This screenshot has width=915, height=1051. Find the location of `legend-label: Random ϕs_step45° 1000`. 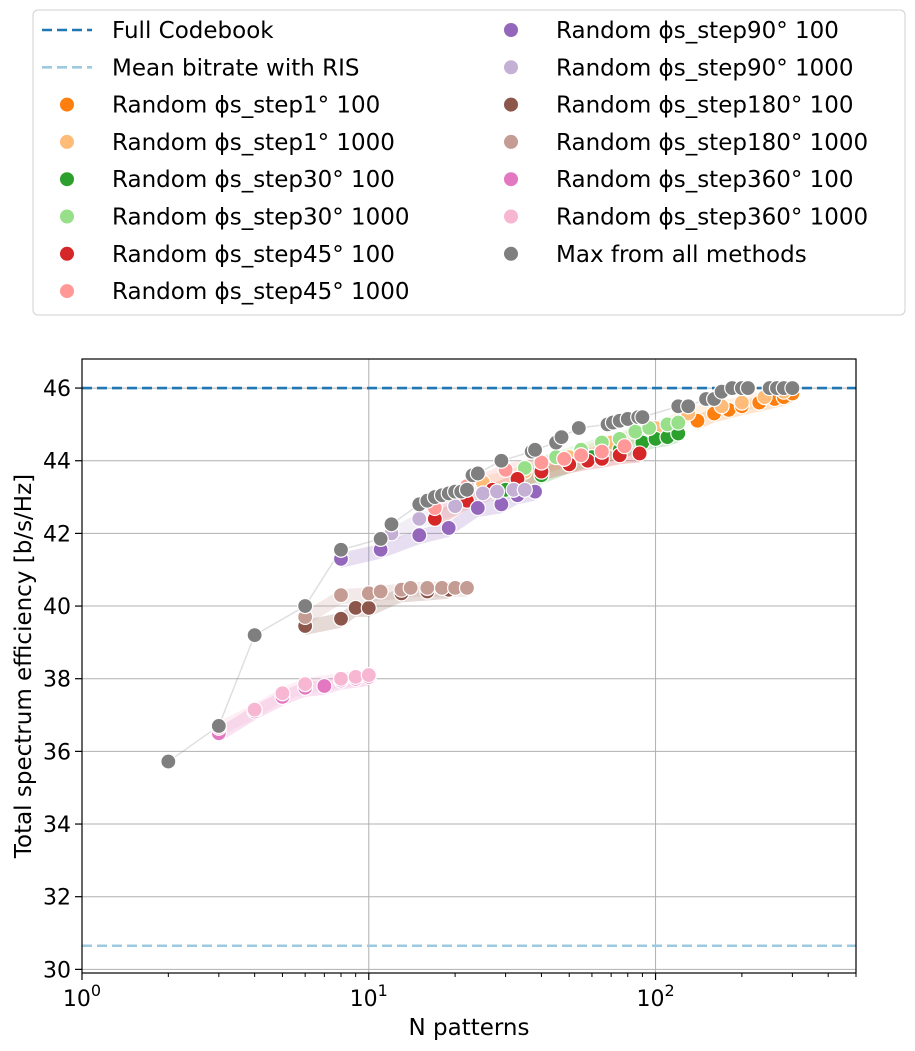

legend-label: Random ϕs_step45° 1000 is located at coordinates (261, 292).